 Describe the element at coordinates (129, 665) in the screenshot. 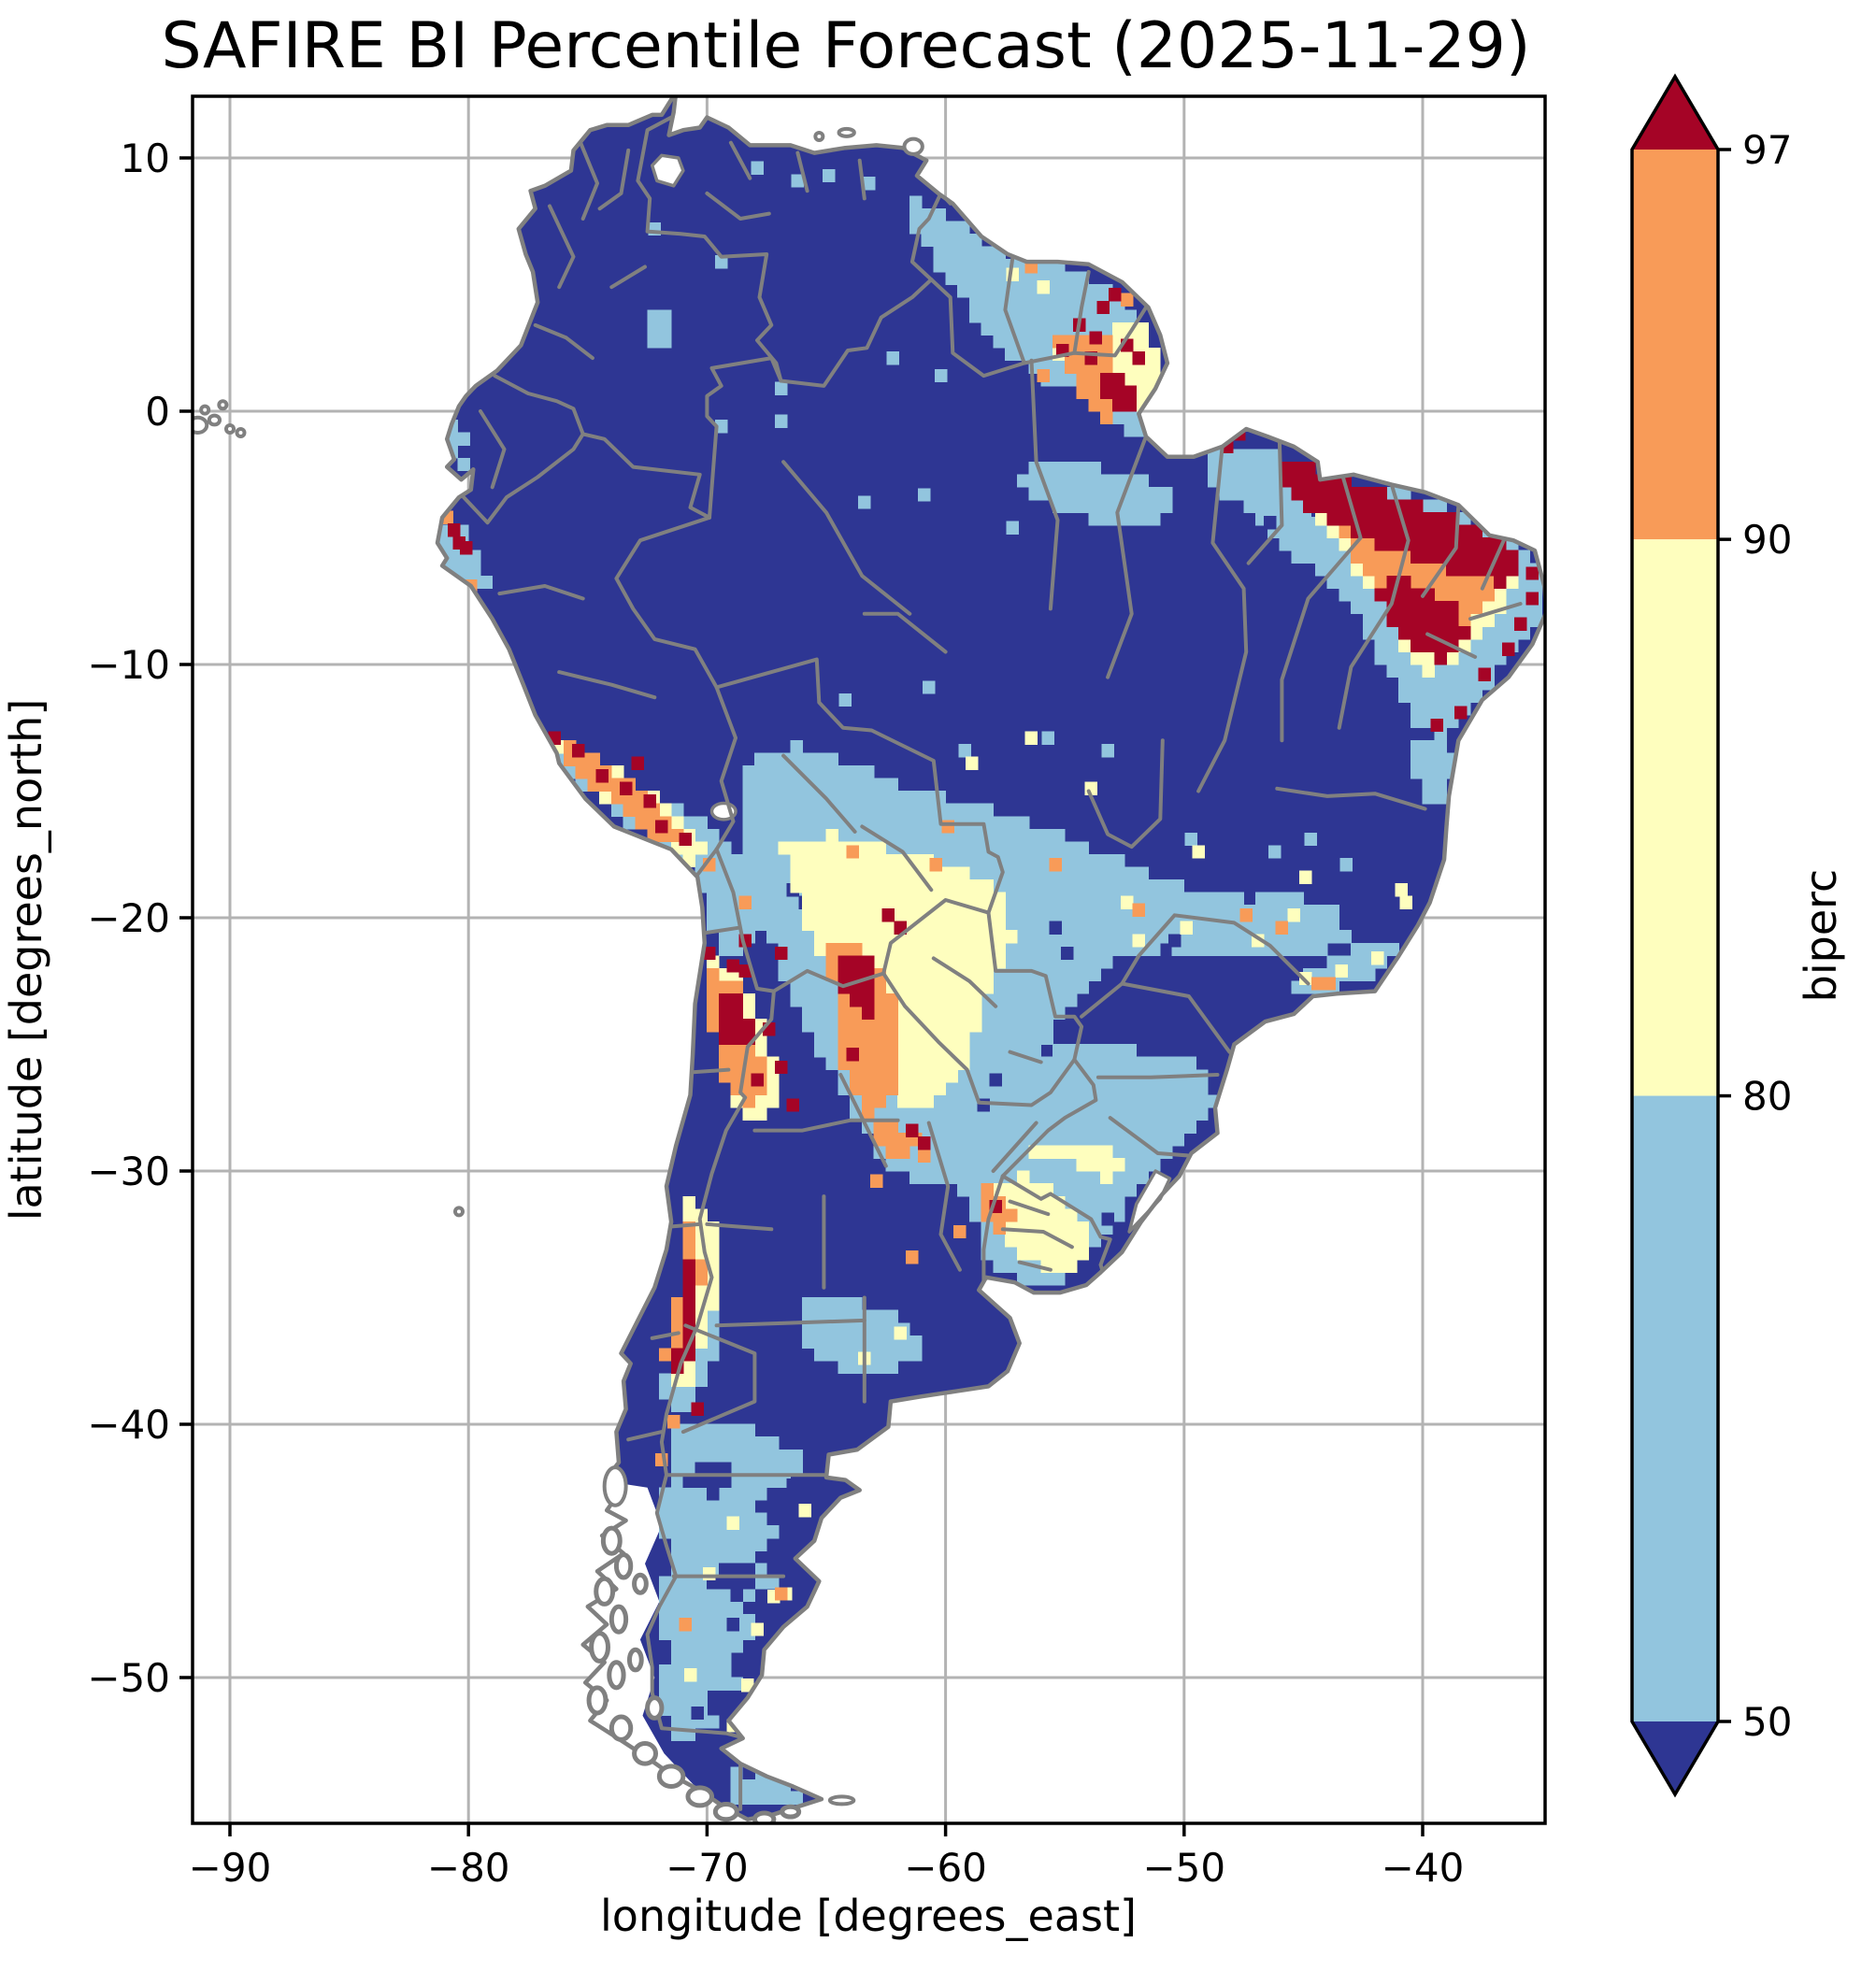

I see `y-tick-label: −10` at that location.